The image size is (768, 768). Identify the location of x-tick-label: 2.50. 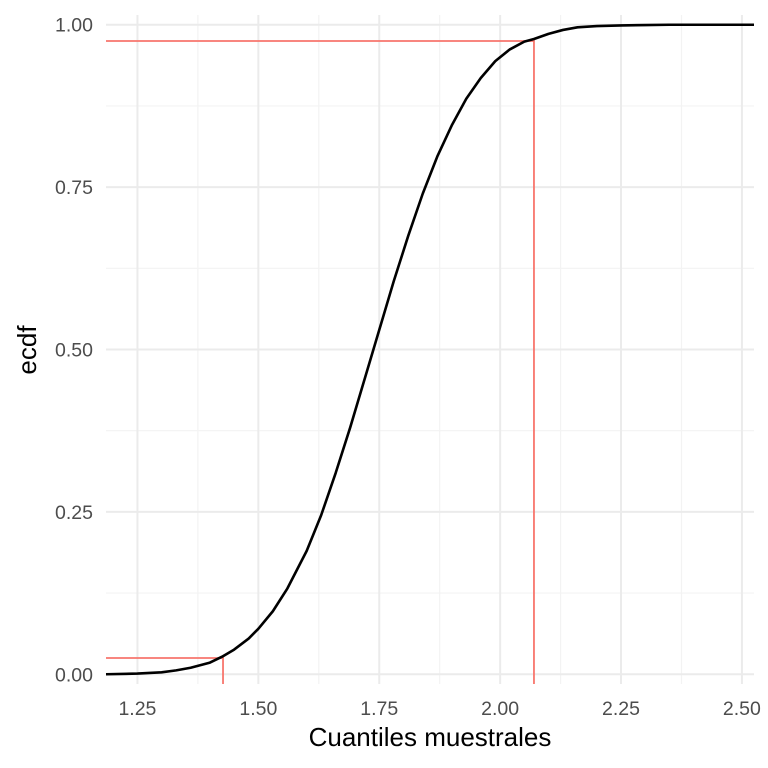
(742, 709).